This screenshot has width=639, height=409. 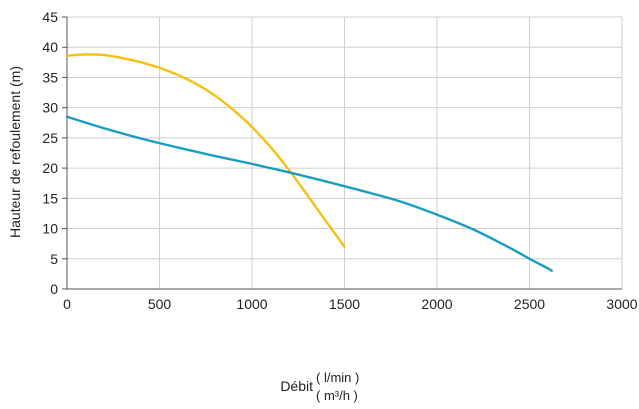 I want to click on y-tick-label: 15, so click(x=50, y=198).